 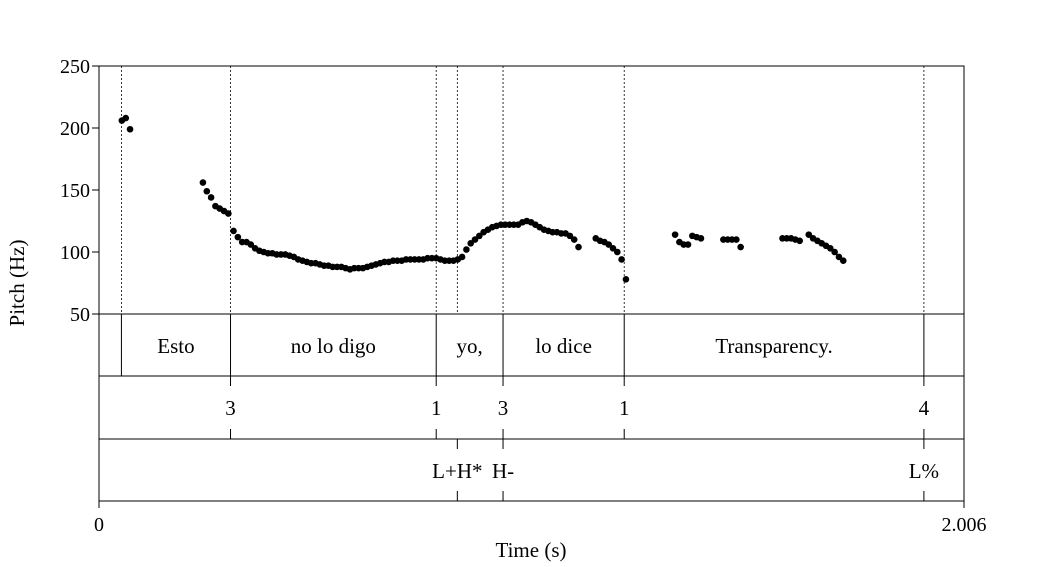 I want to click on y-axis: 50 100 150 200 250, so click(x=79, y=191).